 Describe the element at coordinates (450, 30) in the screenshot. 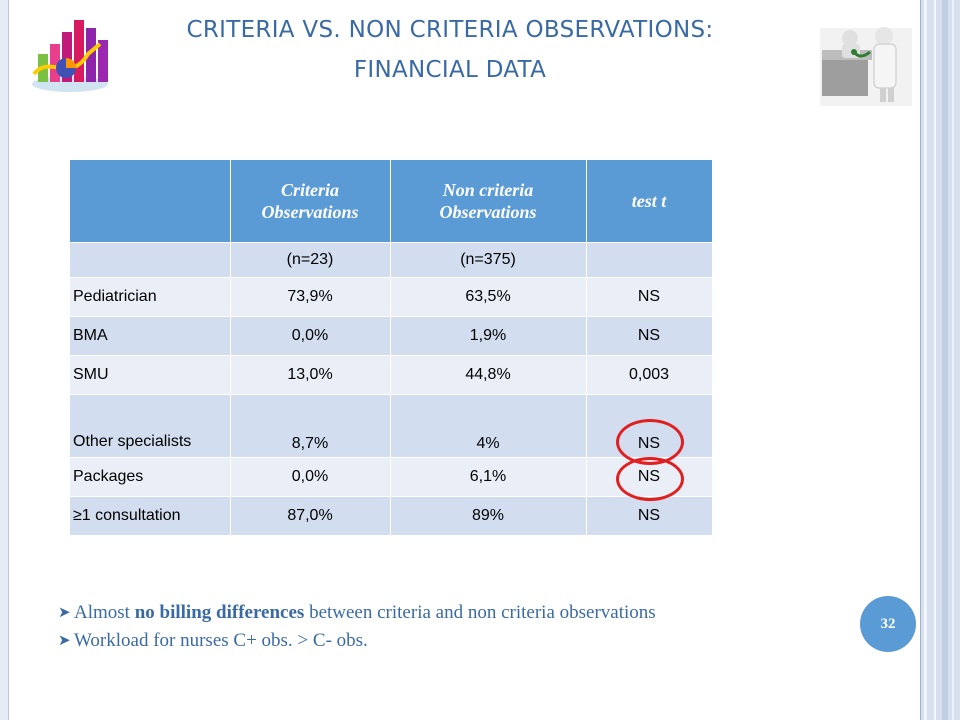

I see `slide-title-line-1: CRITERIA VS. NON CRITERIA OBSERVATIONS:` at that location.